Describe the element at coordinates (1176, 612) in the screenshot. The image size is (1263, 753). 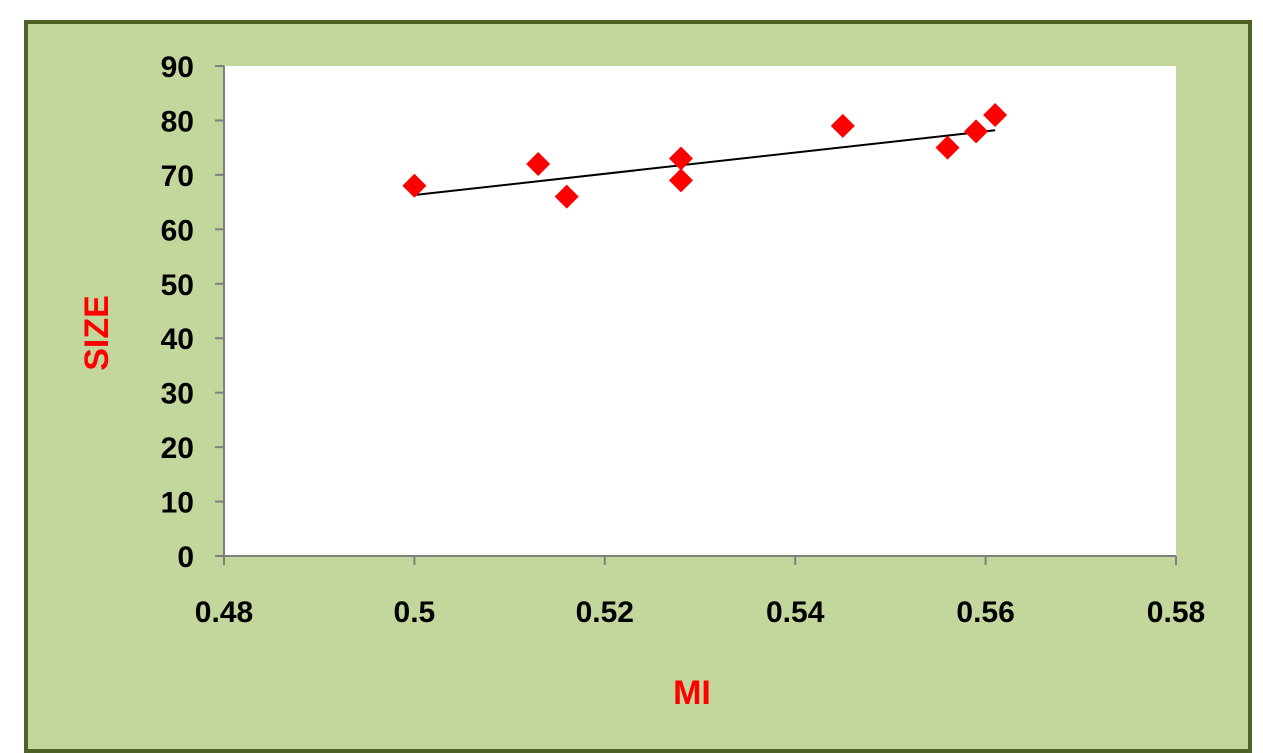
I see `x-tick-label: 0.58` at that location.